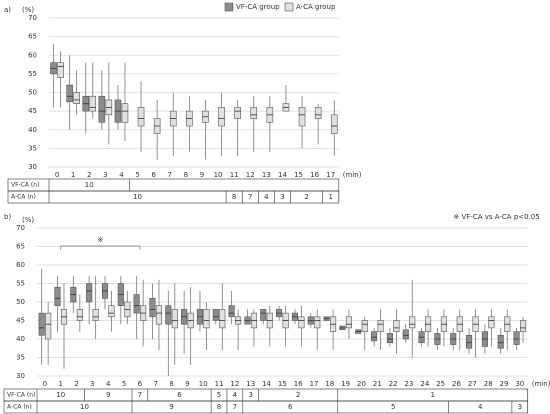 The image size is (550, 414). I want to click on x-tick-label: 25, so click(440, 384).